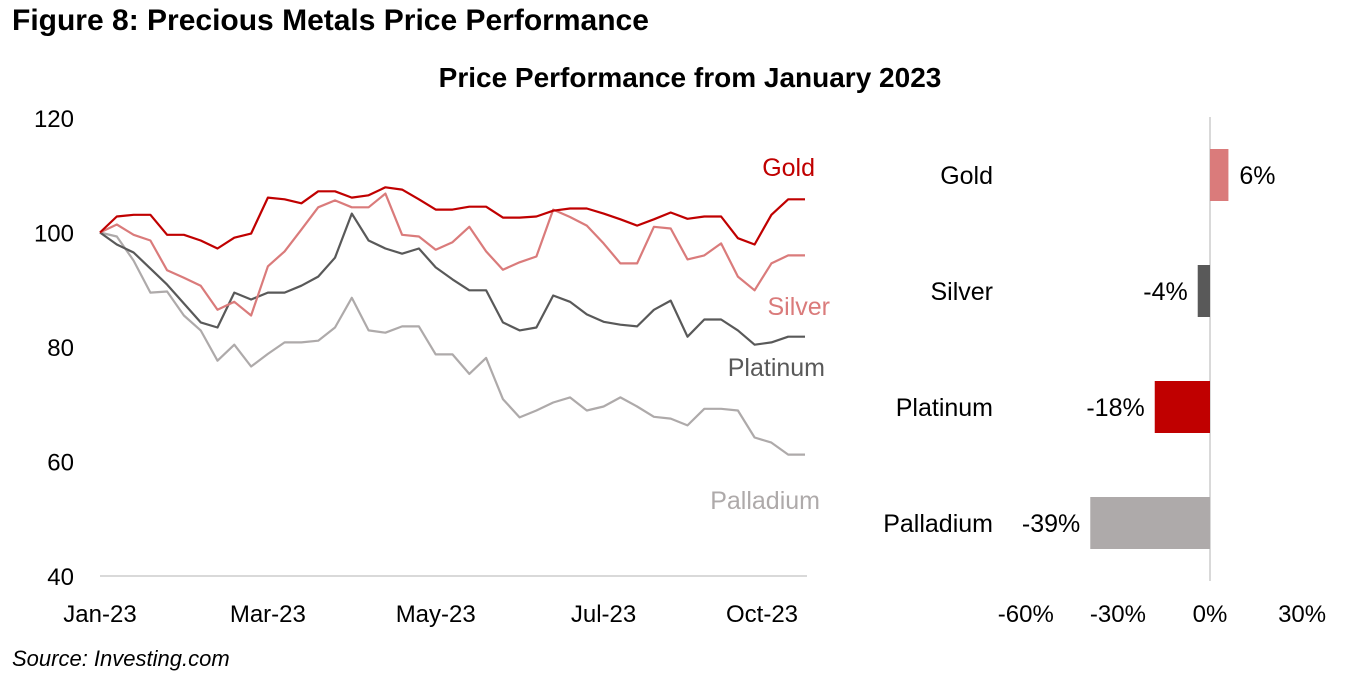 This screenshot has width=1354, height=682. I want to click on series-label-platinum: Platinum, so click(776, 368).